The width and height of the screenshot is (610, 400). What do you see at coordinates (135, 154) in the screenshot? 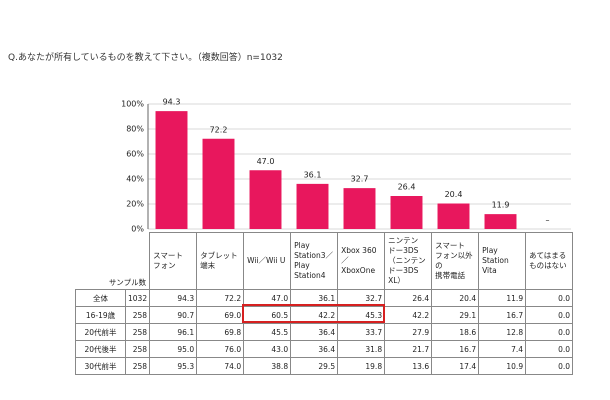
I see `y-tick-label: 60%` at bounding box center [135, 154].